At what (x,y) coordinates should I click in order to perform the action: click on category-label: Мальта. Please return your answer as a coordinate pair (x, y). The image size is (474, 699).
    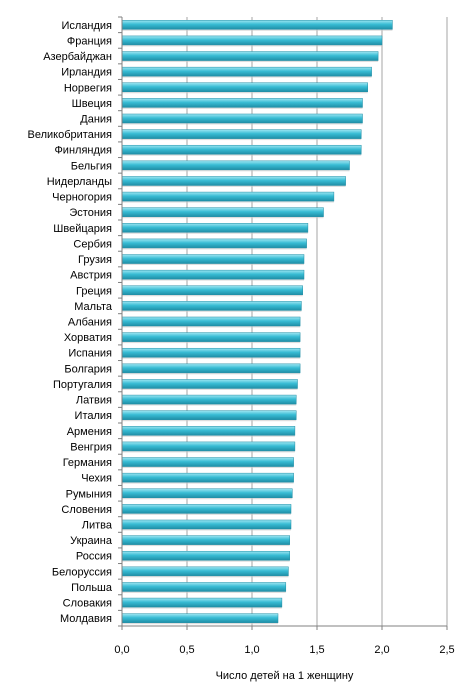
    Looking at the image, I should click on (93, 307).